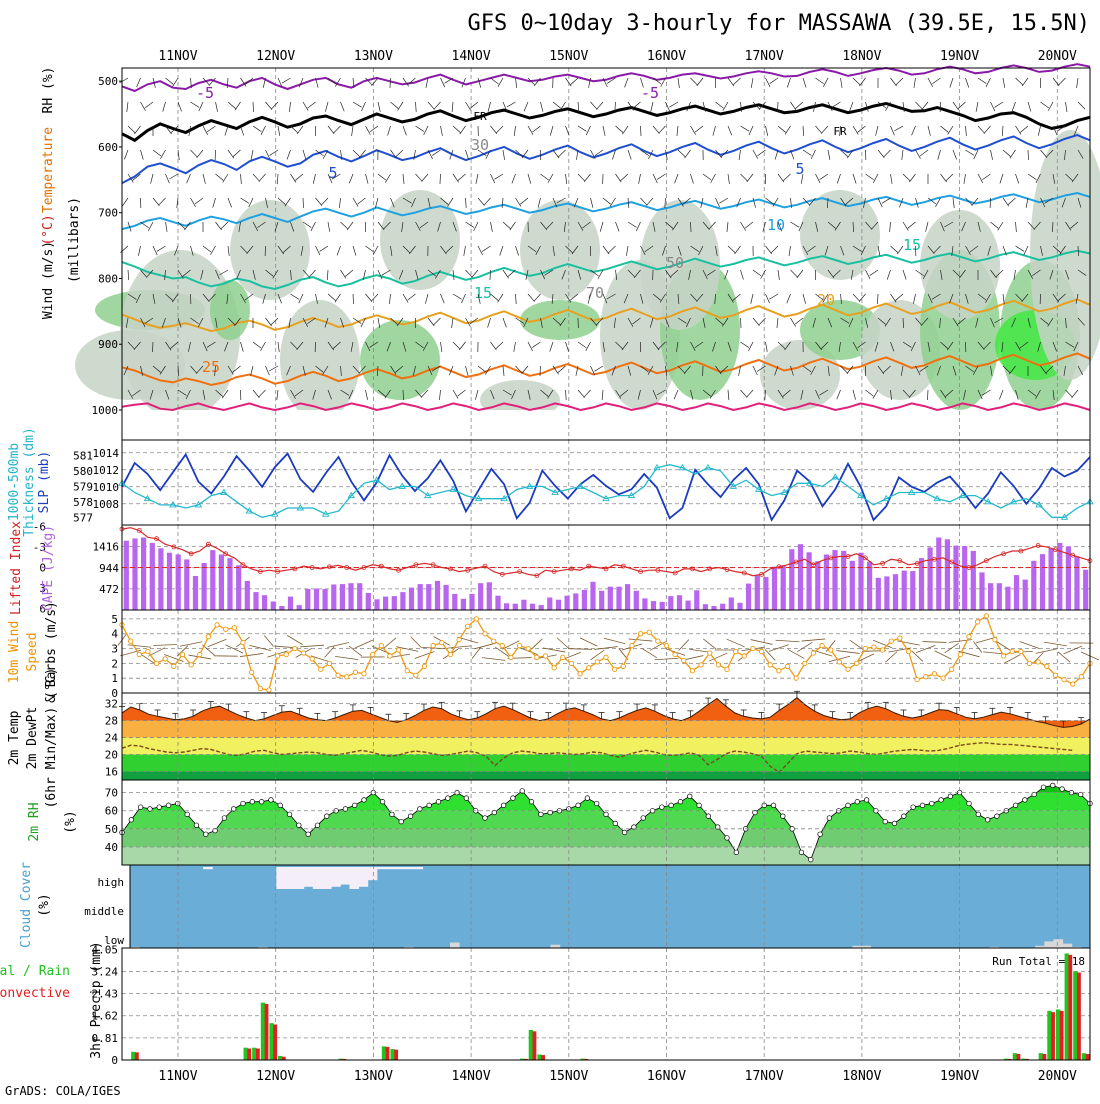 This screenshot has height=1104, width=1100. What do you see at coordinates (1057, 1076) in the screenshot?
I see `bottom-date-label: 20NOV` at bounding box center [1057, 1076].